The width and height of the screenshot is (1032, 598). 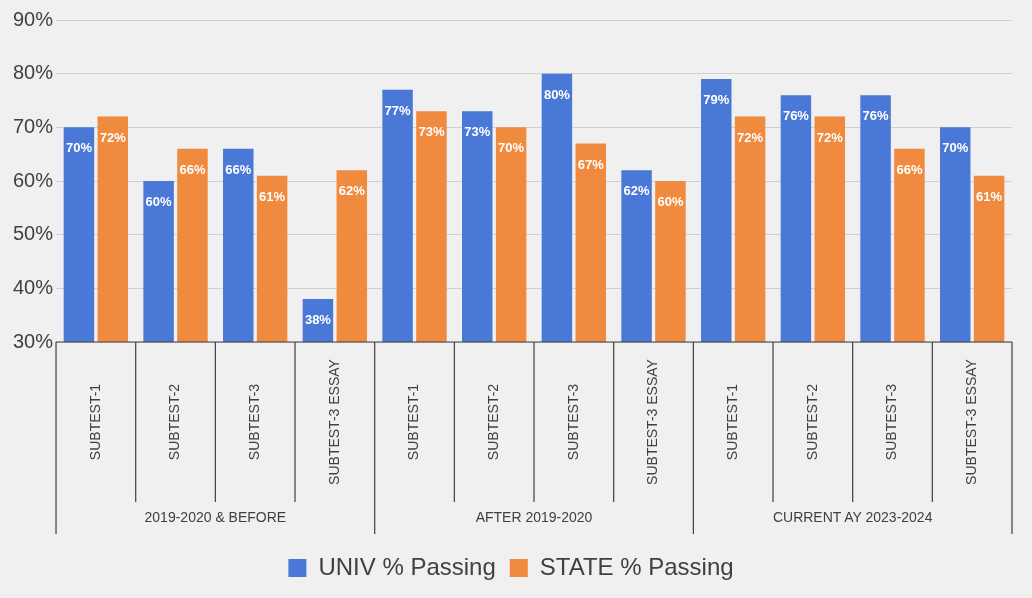 What do you see at coordinates (591, 164) in the screenshot?
I see `data-label: 67%` at bounding box center [591, 164].